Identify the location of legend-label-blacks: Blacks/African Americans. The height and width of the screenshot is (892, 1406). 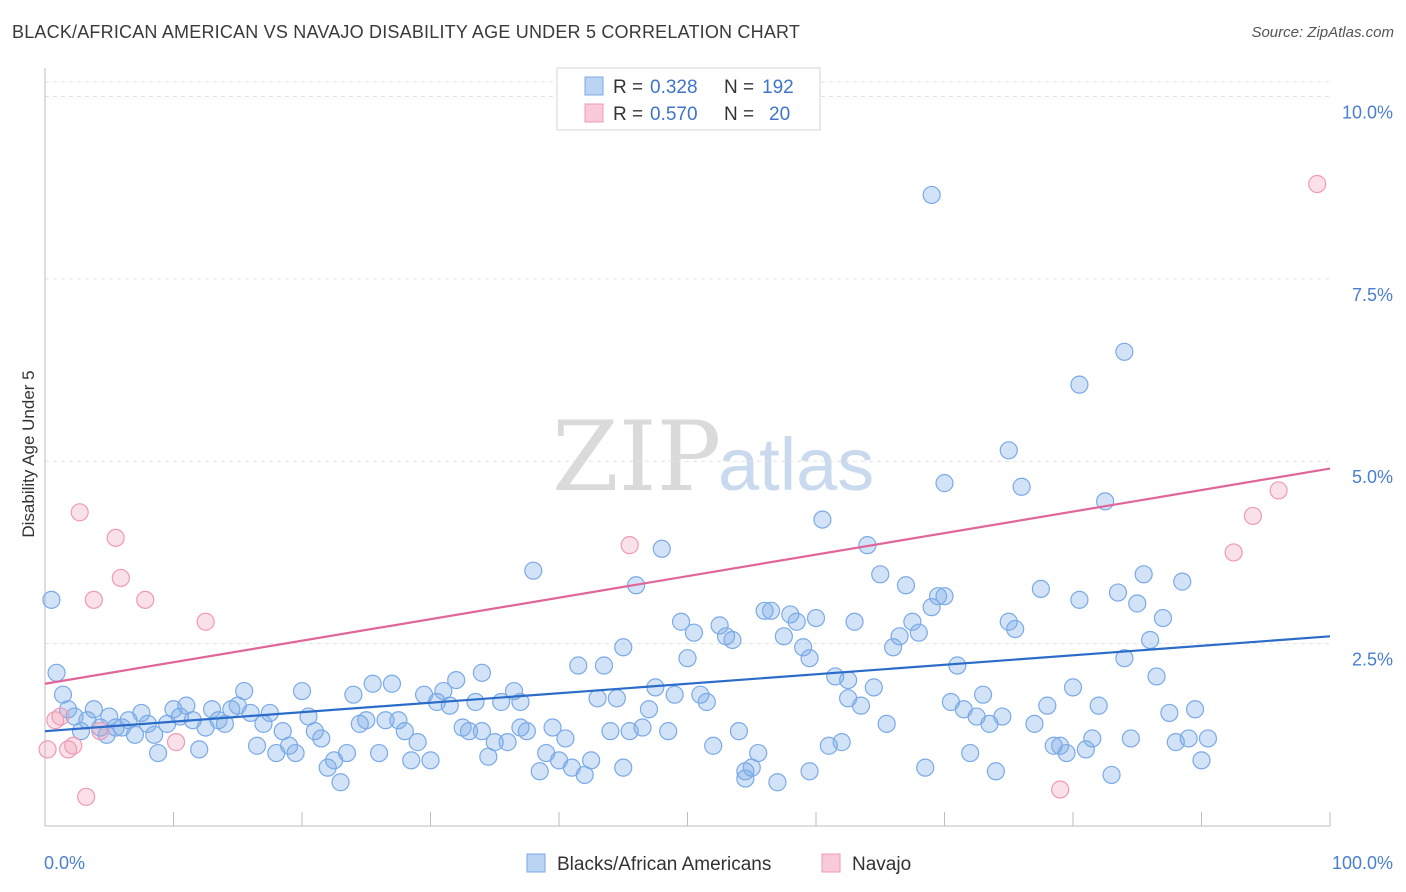
(664, 864).